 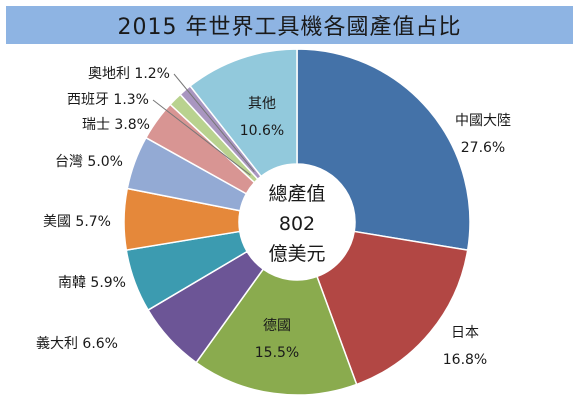 I want to click on slice-label-8: 西班牙 1.3%, so click(x=108, y=100).